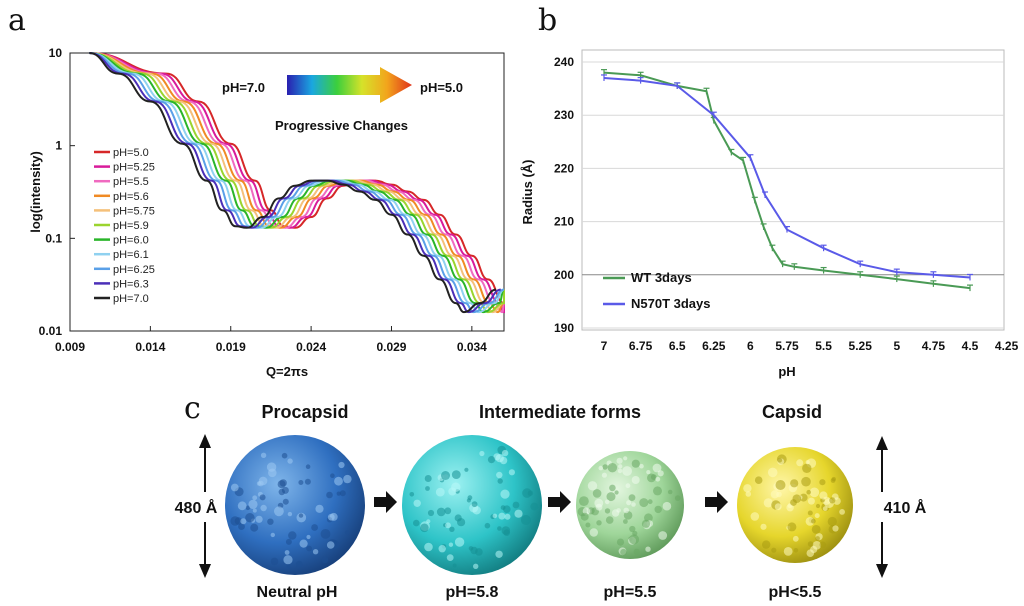 This screenshot has width=1024, height=606. Describe the element at coordinates (564, 328) in the screenshot. I see `y-tick-label: 190` at that location.